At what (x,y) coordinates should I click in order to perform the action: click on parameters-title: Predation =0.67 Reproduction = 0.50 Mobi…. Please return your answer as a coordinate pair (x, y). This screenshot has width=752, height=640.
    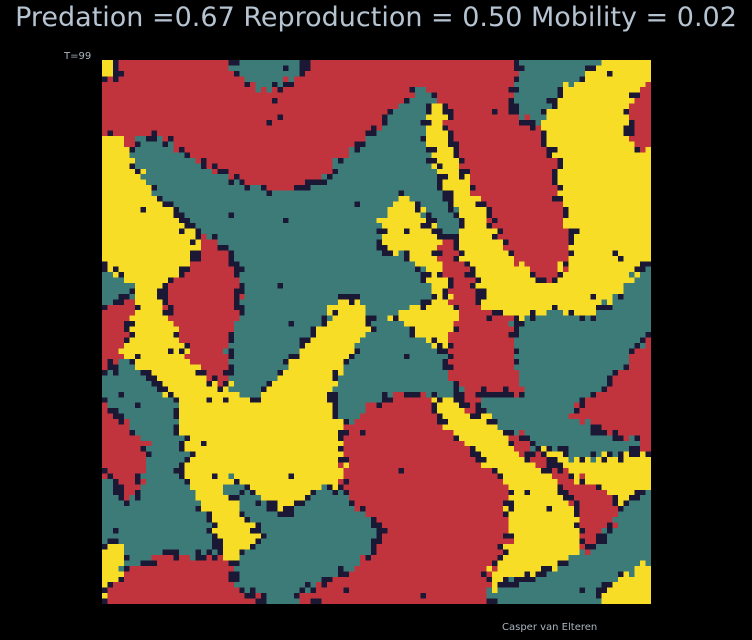
    Looking at the image, I should click on (376, 17).